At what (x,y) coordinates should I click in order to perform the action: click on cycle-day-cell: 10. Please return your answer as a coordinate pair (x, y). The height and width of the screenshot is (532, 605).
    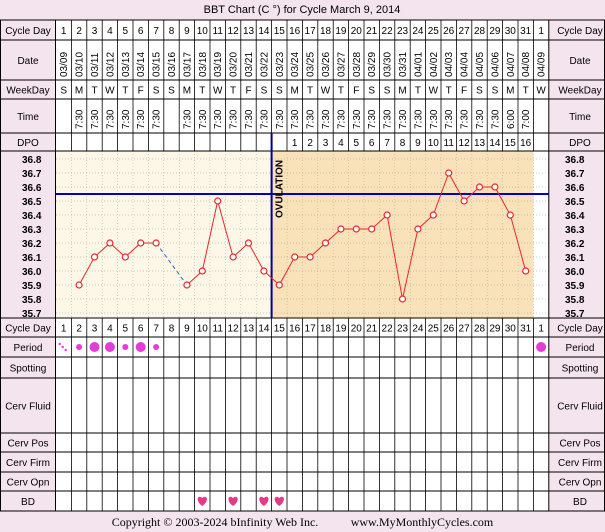
    Looking at the image, I should click on (203, 31).